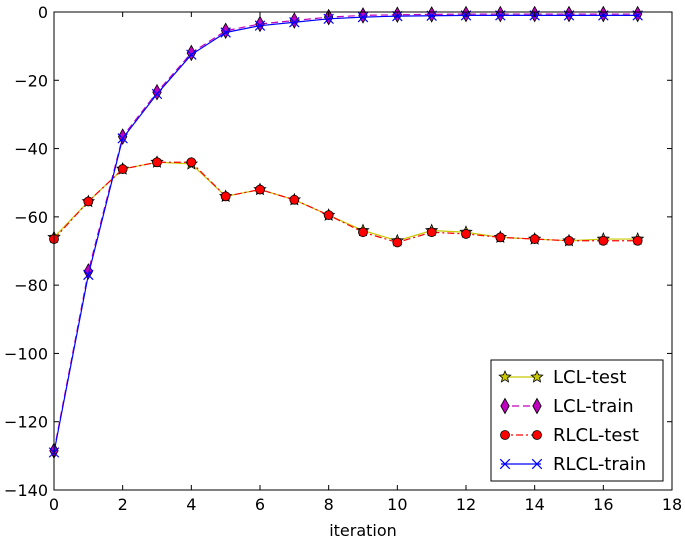  What do you see at coordinates (672, 504) in the screenshot?
I see `x-tick-label: 18` at bounding box center [672, 504].